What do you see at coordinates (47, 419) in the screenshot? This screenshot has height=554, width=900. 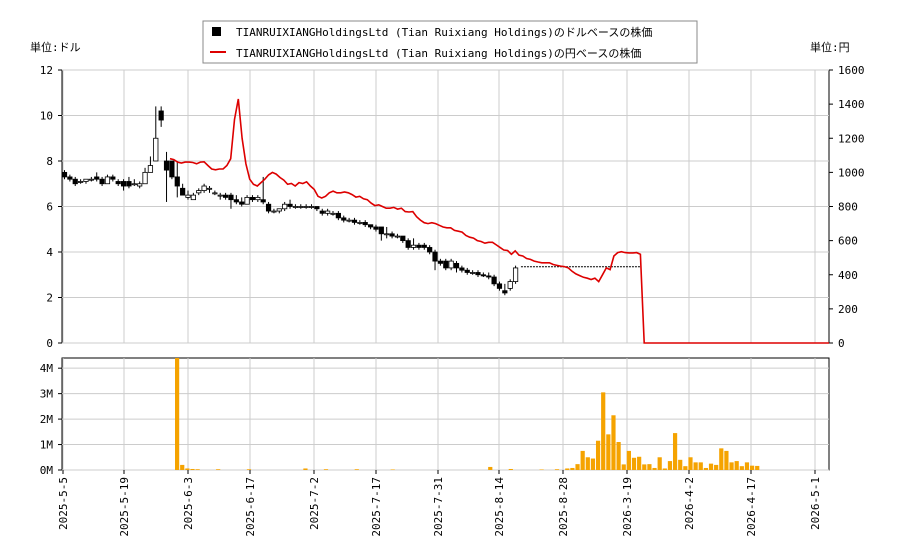 I see `volume-tick-label: 2M` at bounding box center [47, 419].